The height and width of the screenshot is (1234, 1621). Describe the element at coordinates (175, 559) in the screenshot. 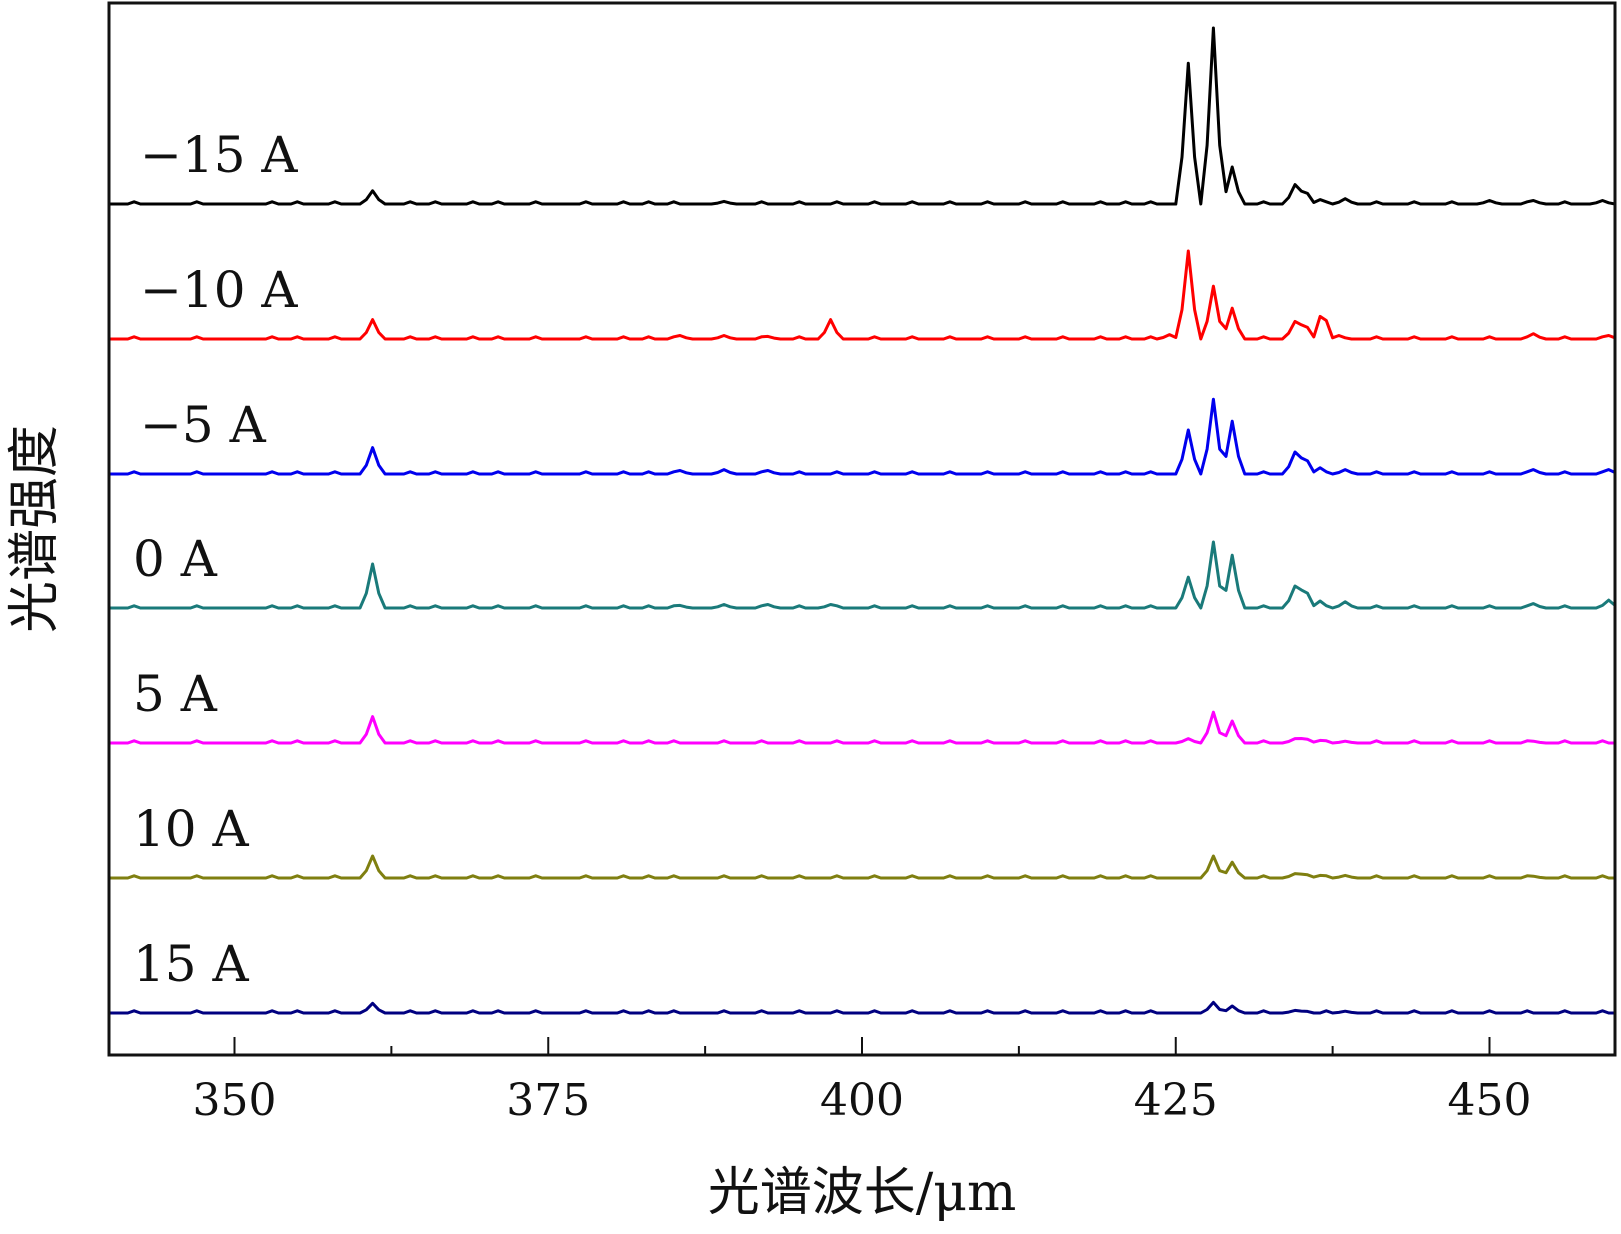

I see `series-label: 0 A` at that location.